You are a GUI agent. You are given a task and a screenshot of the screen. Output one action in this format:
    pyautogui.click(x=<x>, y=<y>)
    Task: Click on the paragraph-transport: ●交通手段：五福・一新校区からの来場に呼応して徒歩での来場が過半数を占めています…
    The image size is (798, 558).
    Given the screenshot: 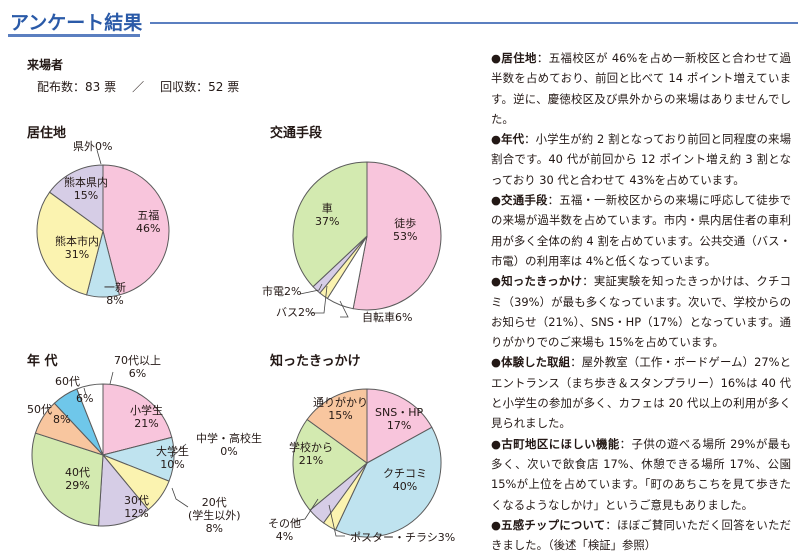 What is the action you would take?
    pyautogui.click(x=641, y=230)
    